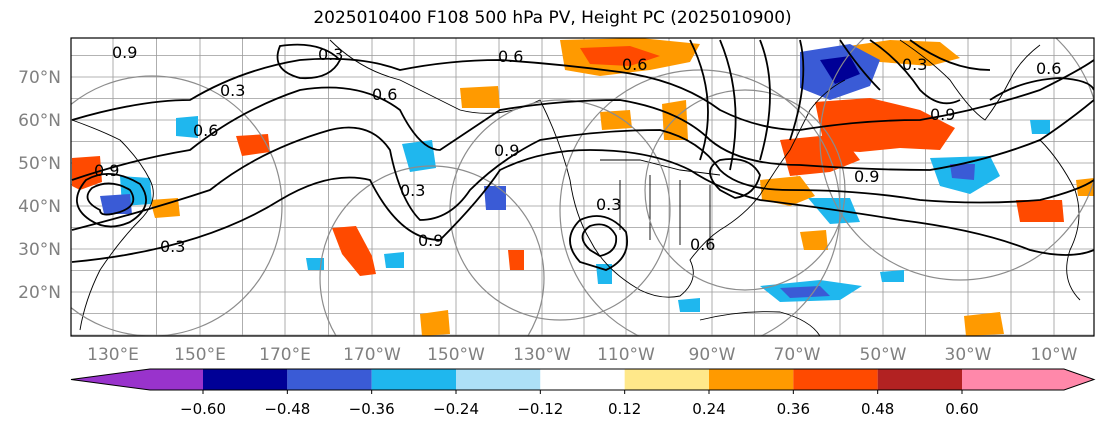  Describe the element at coordinates (39, 250) in the screenshot. I see `latitude-label: 30°N` at that location.